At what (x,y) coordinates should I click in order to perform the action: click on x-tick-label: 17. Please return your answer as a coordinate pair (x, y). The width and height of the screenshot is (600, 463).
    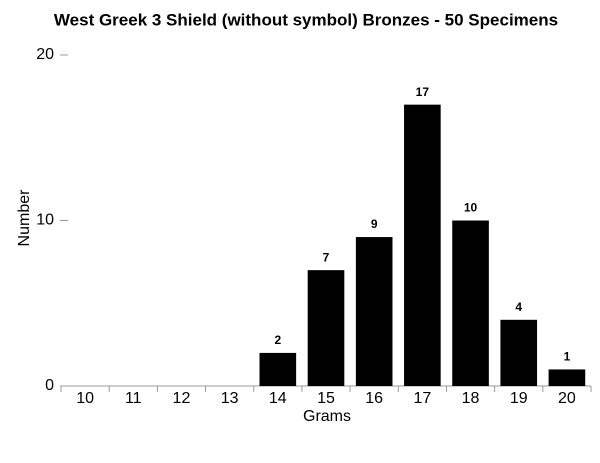
    Looking at the image, I should click on (422, 398).